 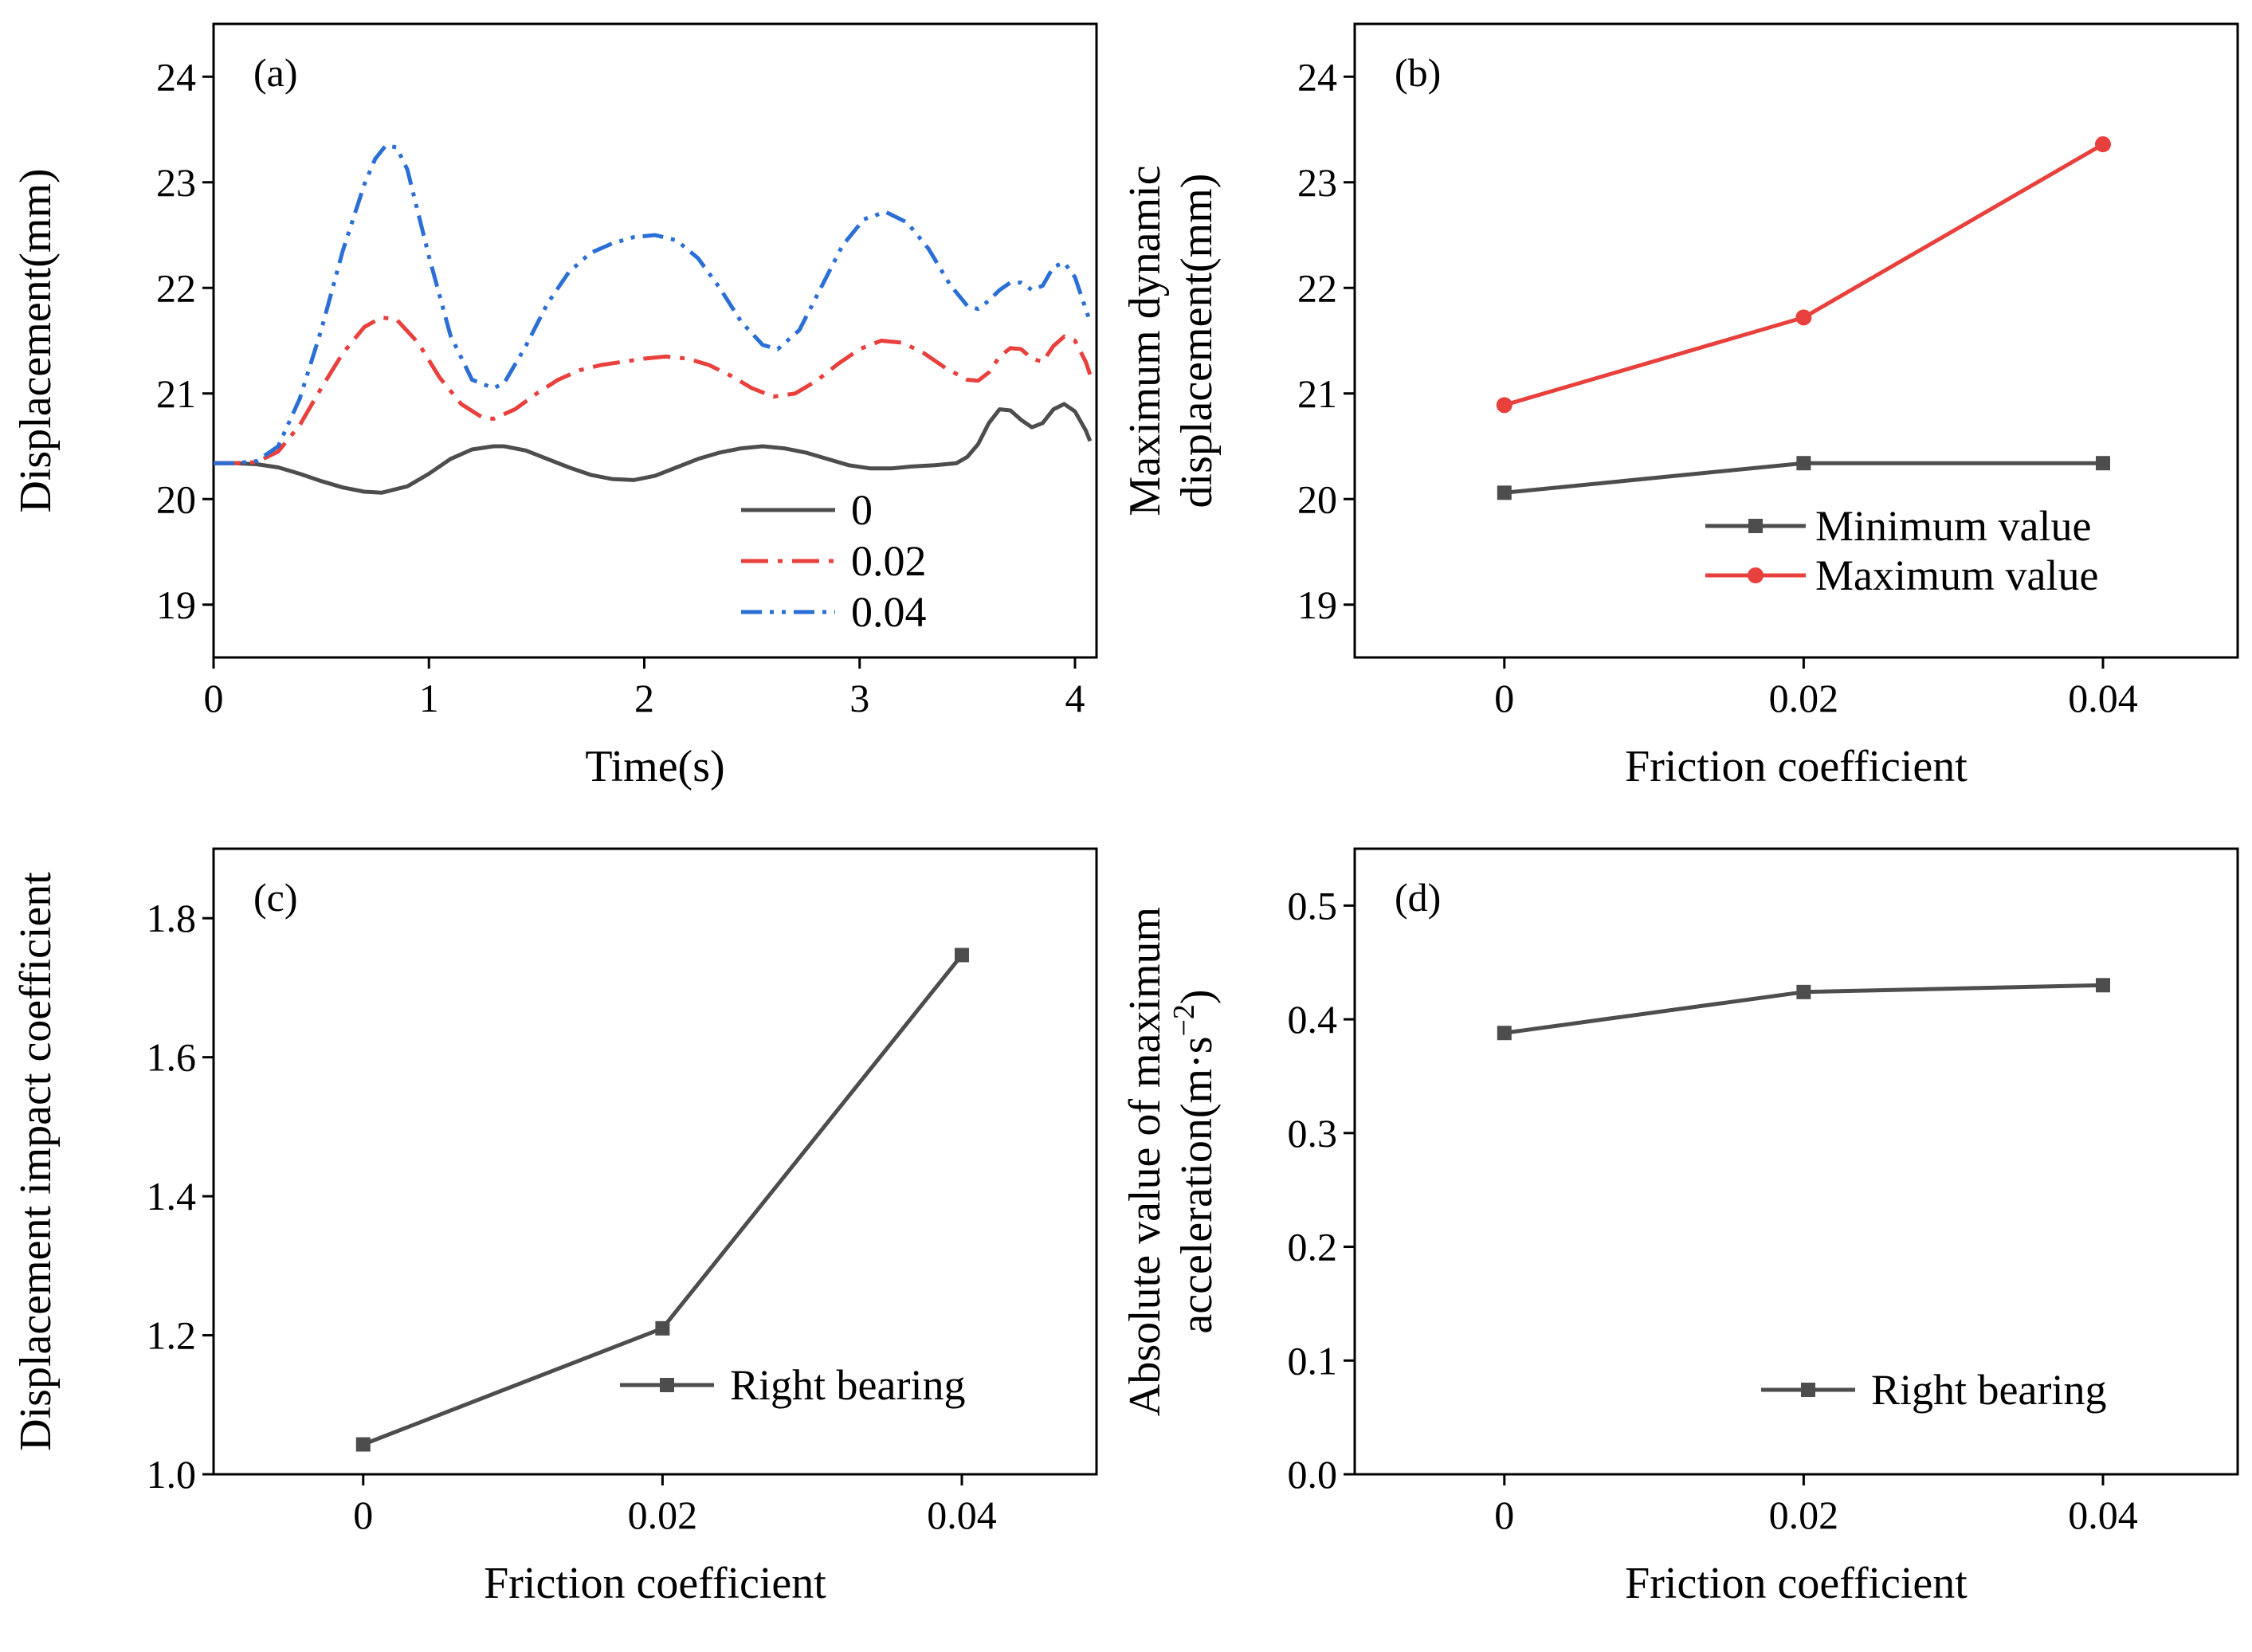 I want to click on legend-label-0: 0, so click(x=862, y=510).